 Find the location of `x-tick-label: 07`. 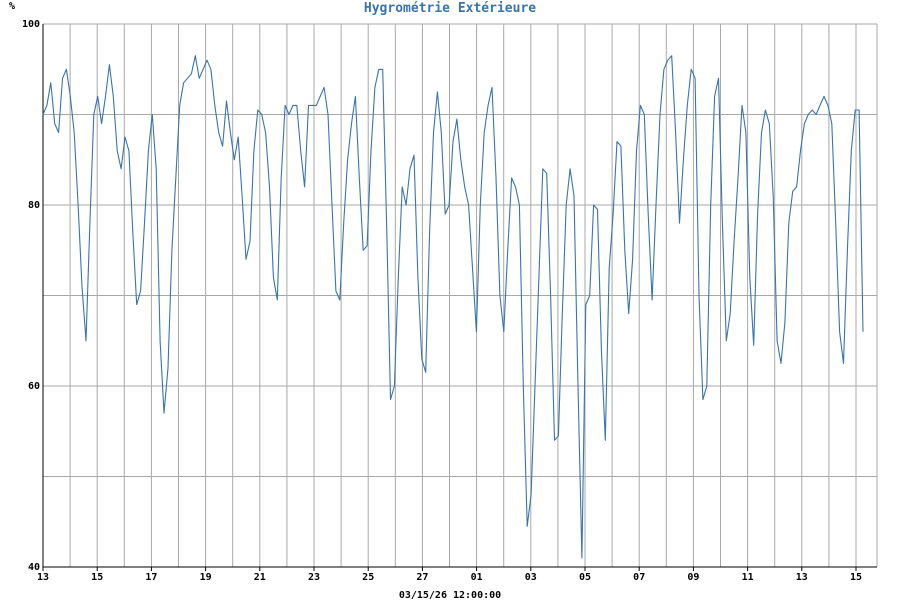

x-tick-label: 07 is located at coordinates (639, 577).